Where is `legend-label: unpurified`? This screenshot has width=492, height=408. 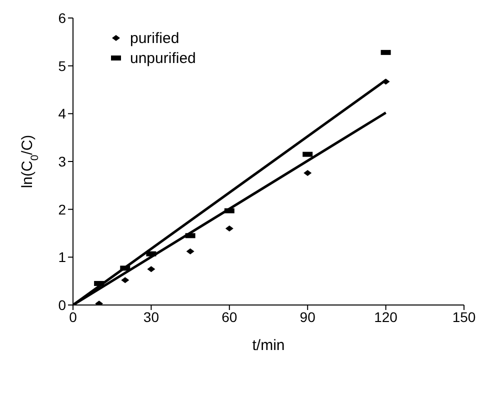 legend-label: unpurified is located at coordinates (163, 58).